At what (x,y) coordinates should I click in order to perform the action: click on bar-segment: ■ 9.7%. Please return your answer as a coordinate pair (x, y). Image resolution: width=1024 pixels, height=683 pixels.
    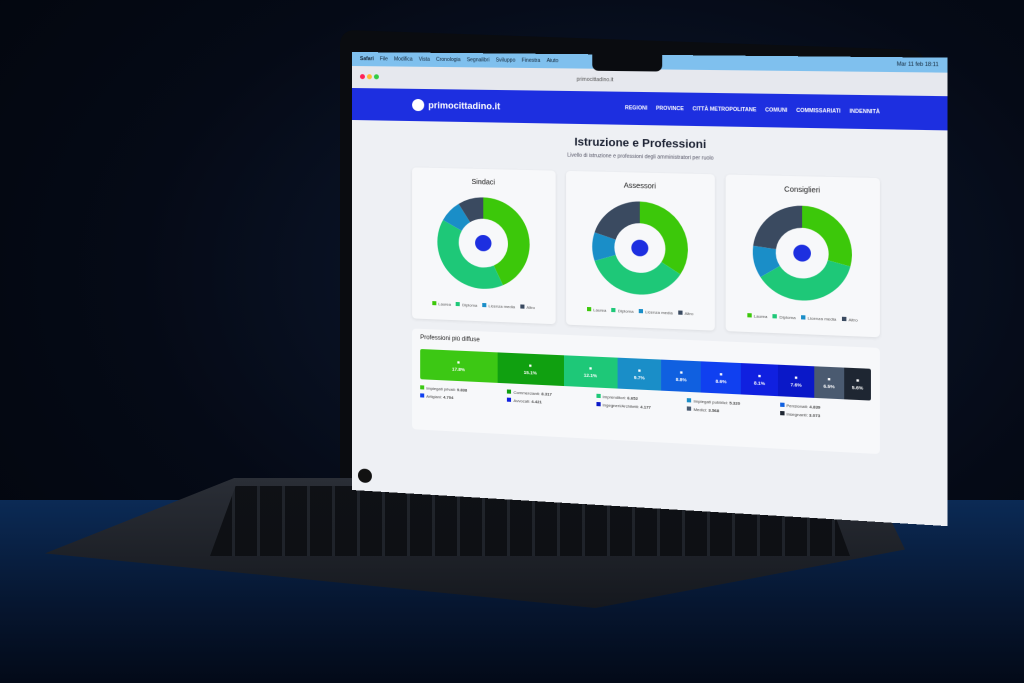
    Looking at the image, I should click on (639, 374).